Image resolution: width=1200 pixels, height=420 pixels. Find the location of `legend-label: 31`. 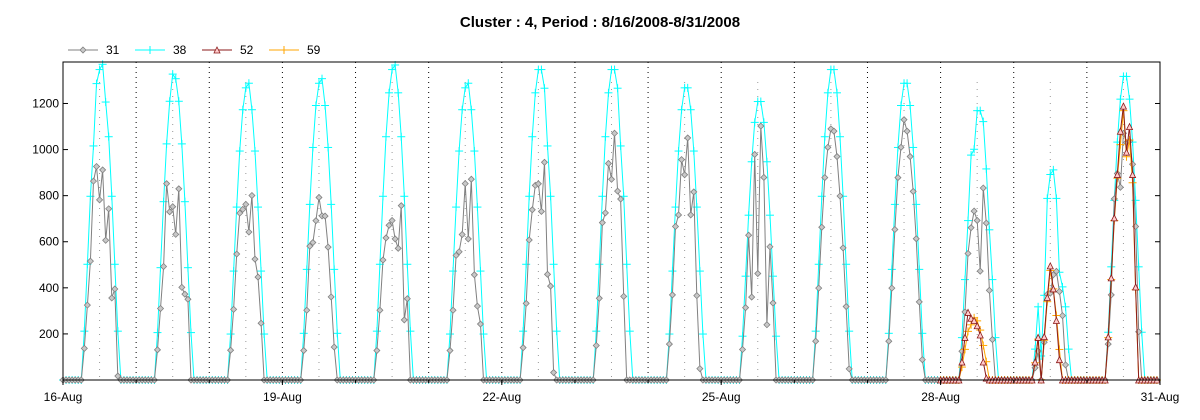

legend-label: 31 is located at coordinates (113, 50).